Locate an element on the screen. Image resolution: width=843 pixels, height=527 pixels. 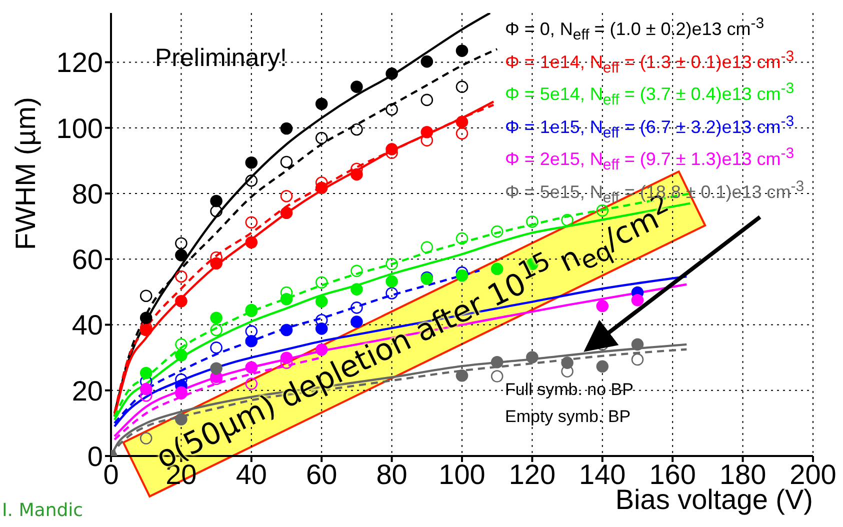
y-tick-label: 120 is located at coordinates (79, 62).